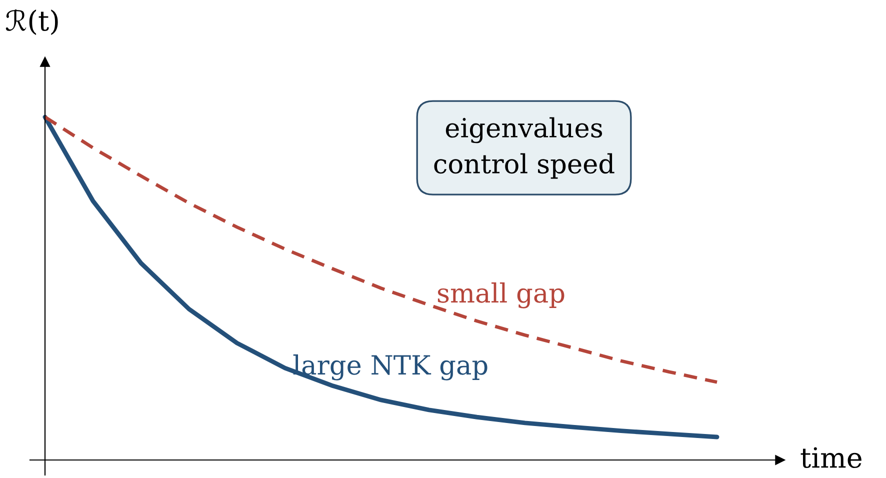 The image size is (886, 478). What do you see at coordinates (501, 295) in the screenshot?
I see `series-label: small gap` at bounding box center [501, 295].